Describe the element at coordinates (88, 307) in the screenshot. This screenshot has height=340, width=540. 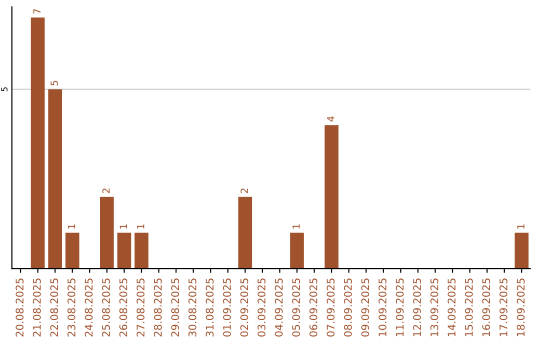
I see `x-tick-label: 24.08.2025` at that location.